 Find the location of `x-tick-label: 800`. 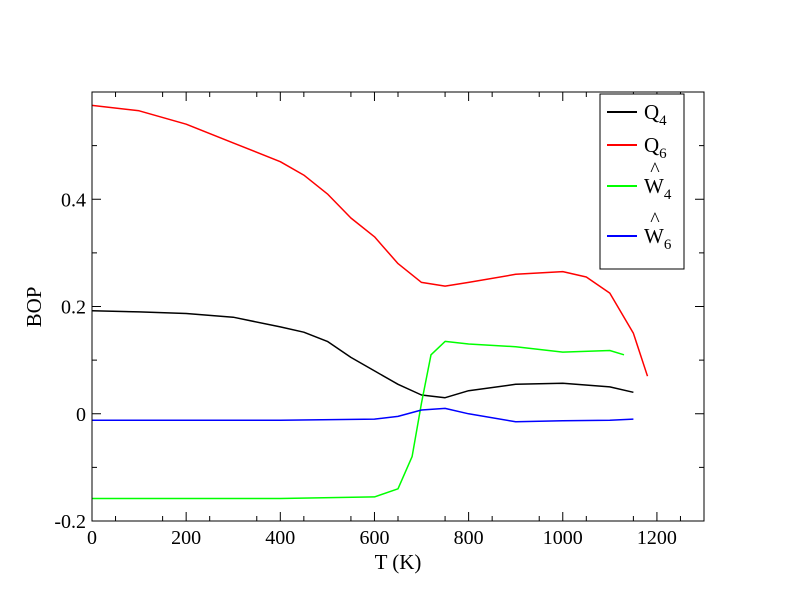

x-tick-label: 800 is located at coordinates (469, 538).